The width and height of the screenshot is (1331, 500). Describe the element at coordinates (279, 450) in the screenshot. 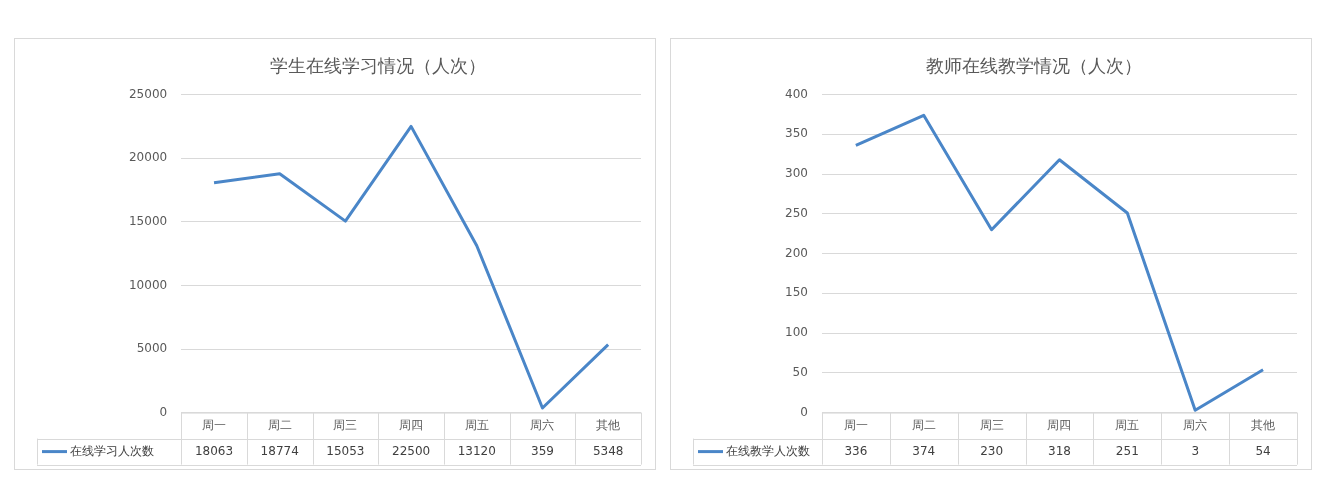

I see `data-label: 18774` at that location.